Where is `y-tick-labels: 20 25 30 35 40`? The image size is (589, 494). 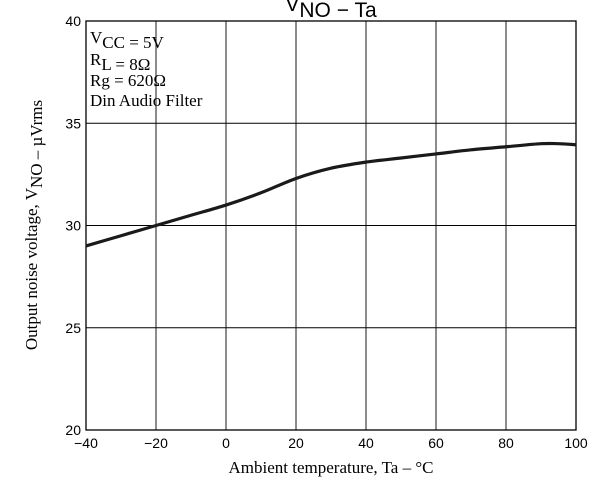
y-tick-labels: 20 25 30 35 40 is located at coordinates (73, 225).